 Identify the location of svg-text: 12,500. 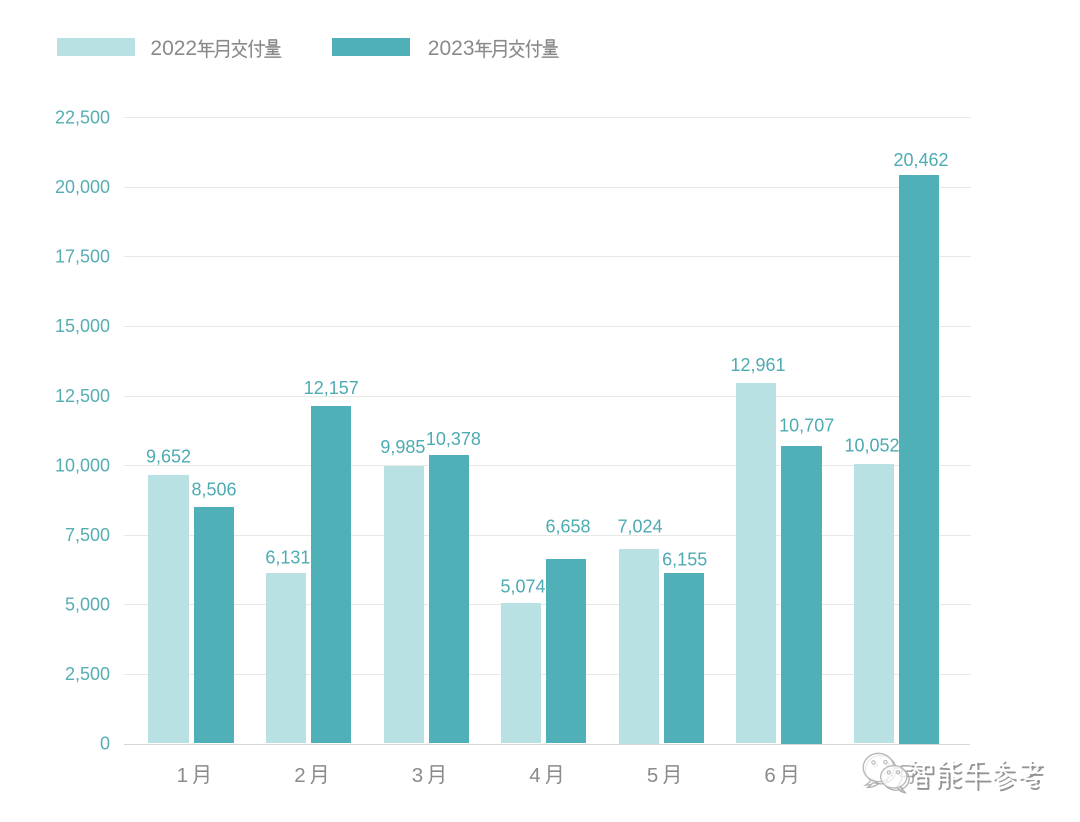
(82, 396).